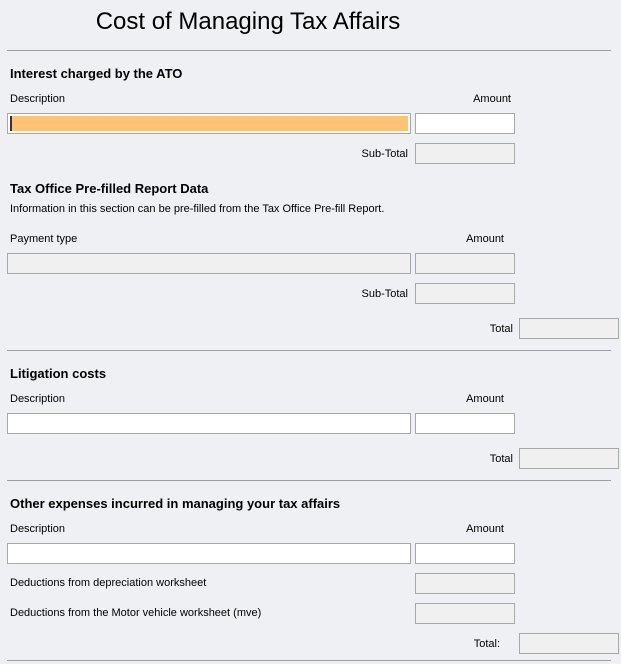  I want to click on interest-amount-label: Amount, so click(492, 99).